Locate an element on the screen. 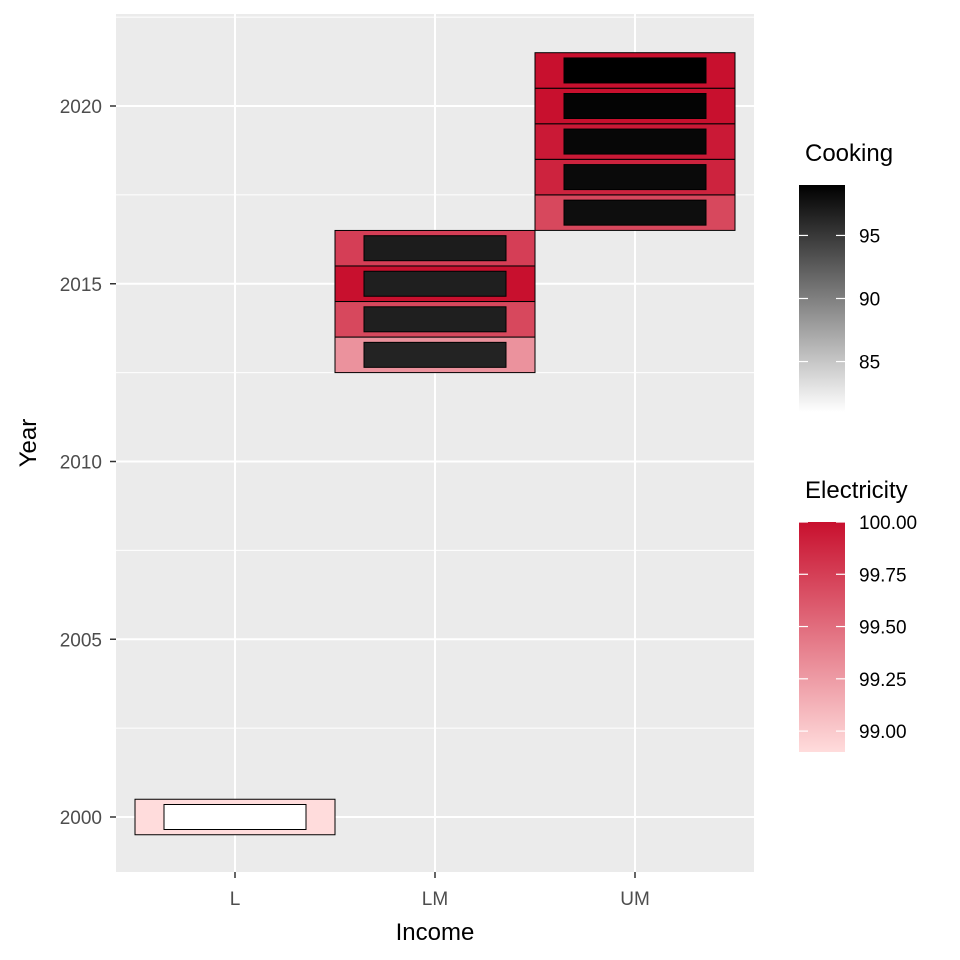 Image resolution: width=960 pixels, height=960 pixels. legend-break-label: 90 is located at coordinates (869, 300).